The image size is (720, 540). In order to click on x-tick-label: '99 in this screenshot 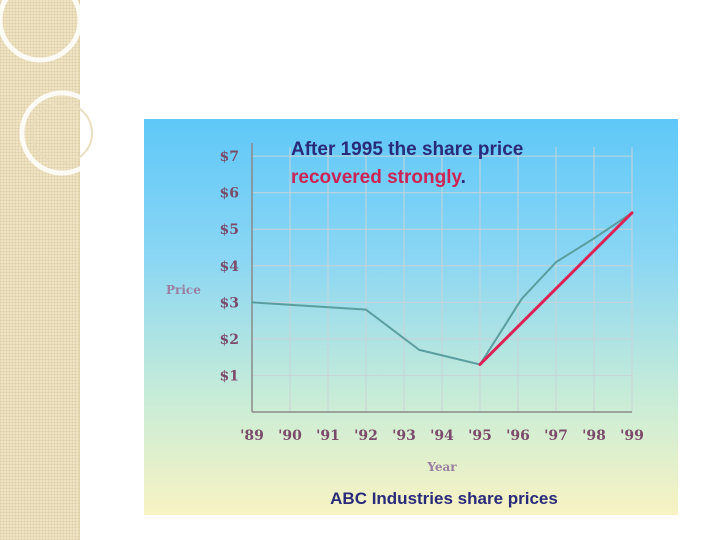, I will do `click(632, 436)`.